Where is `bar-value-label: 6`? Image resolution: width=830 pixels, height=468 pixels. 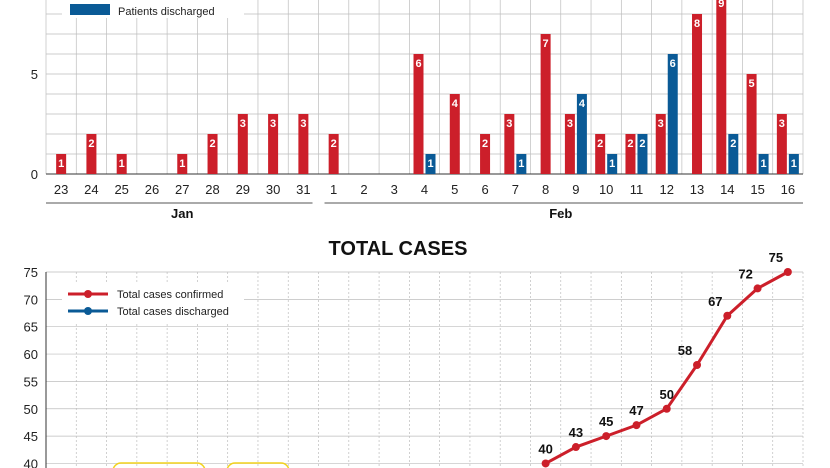
bar-value-label: 6 is located at coordinates (418, 64).